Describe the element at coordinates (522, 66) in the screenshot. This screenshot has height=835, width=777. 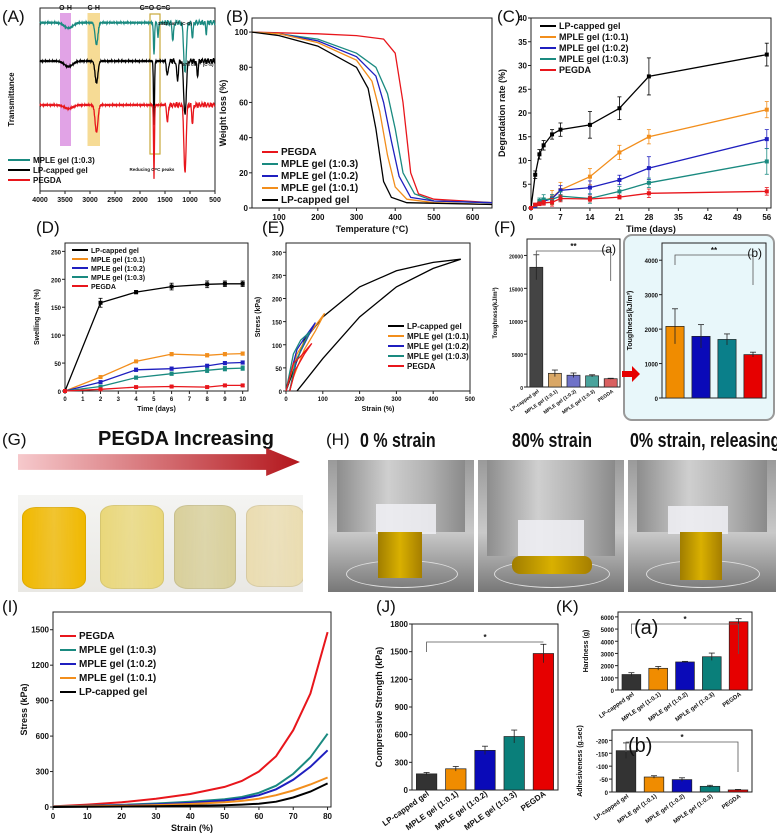
I see `y-tick-label: 30` at that location.